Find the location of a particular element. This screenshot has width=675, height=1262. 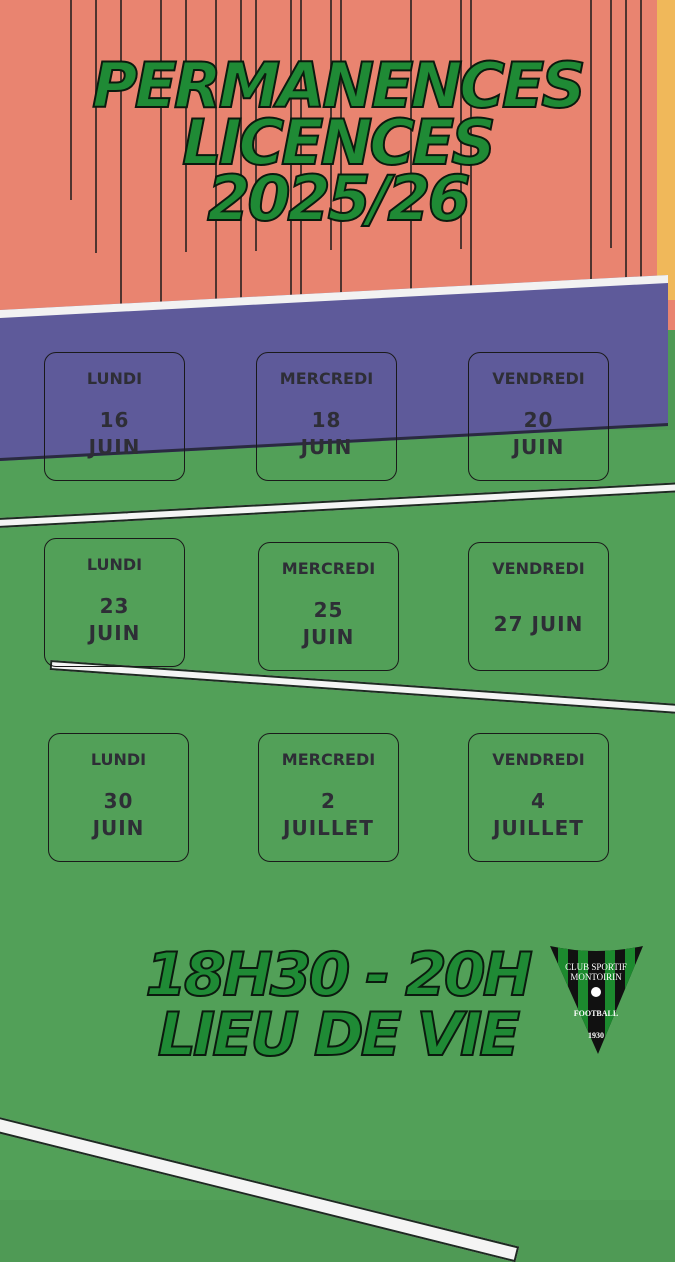

schedule-card: MERCREDI 25 JUIN is located at coordinates (328, 606).